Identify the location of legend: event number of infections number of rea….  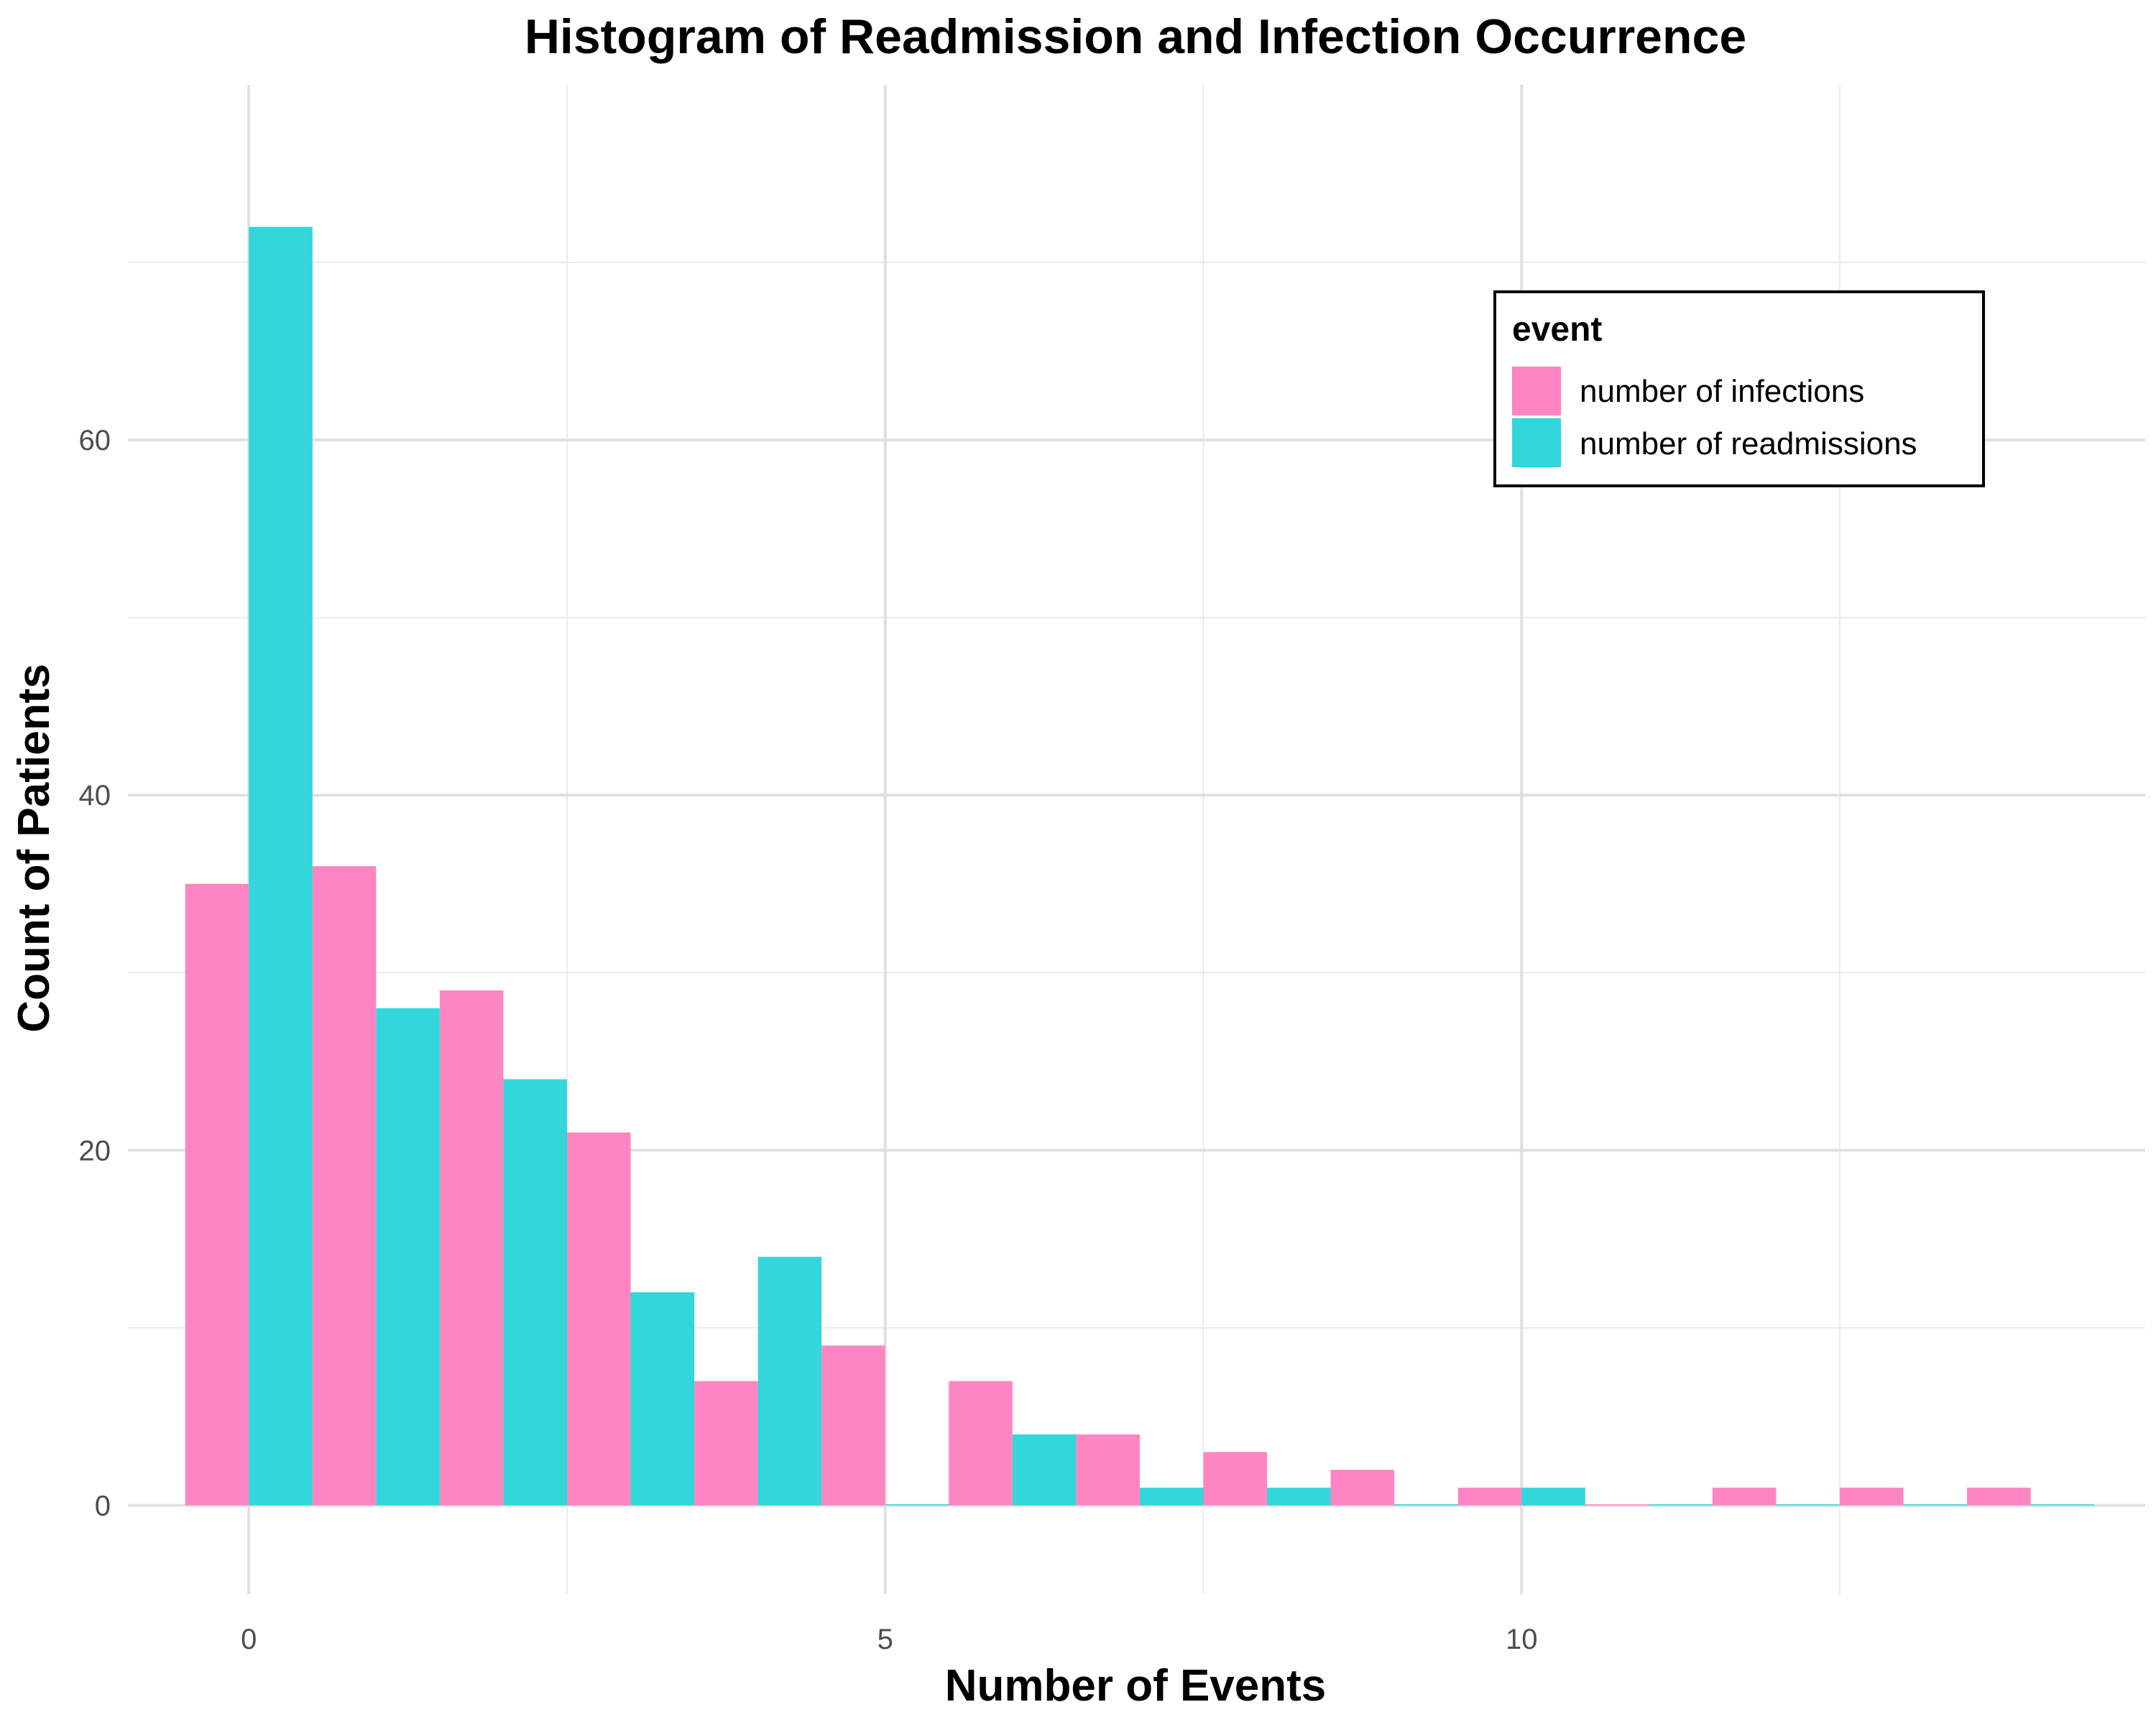
(1739, 388).